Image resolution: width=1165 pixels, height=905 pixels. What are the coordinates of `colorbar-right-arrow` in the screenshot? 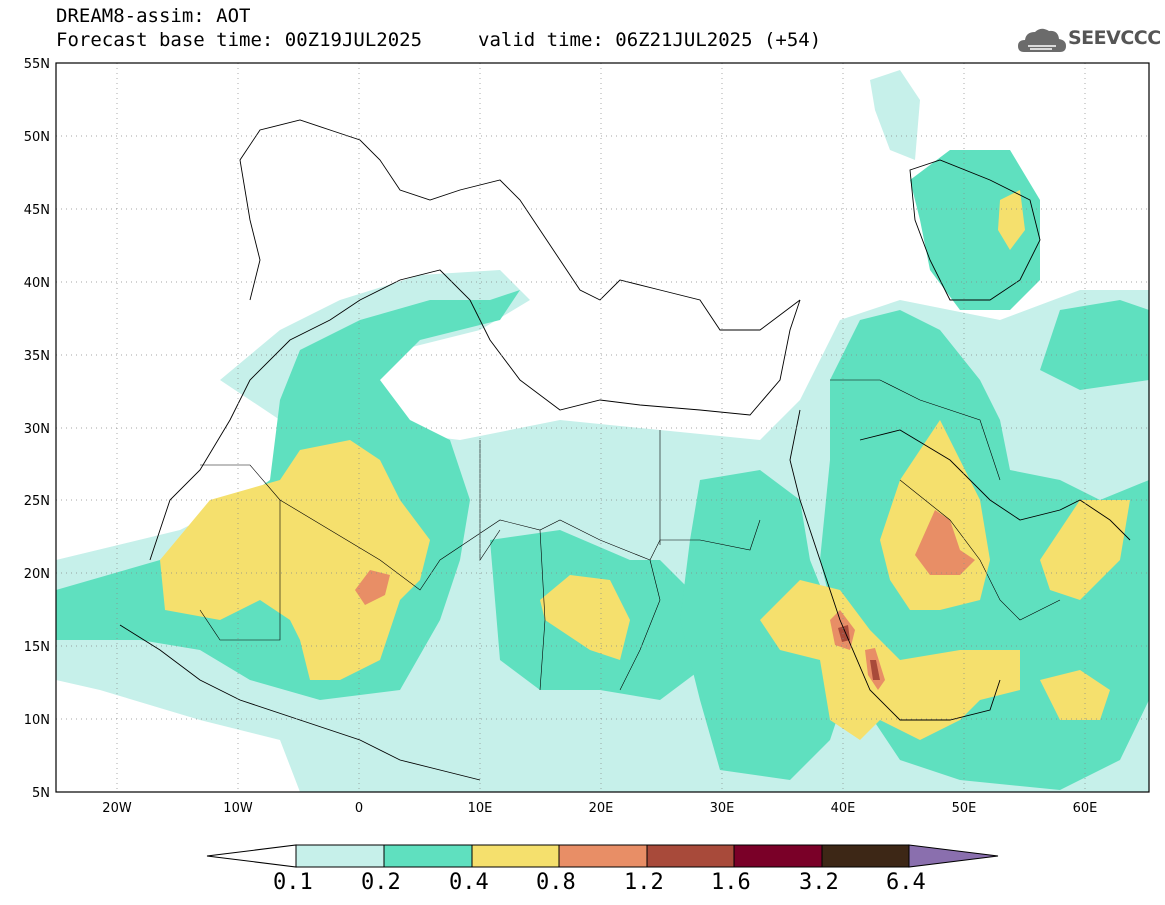 It's located at (953, 856).